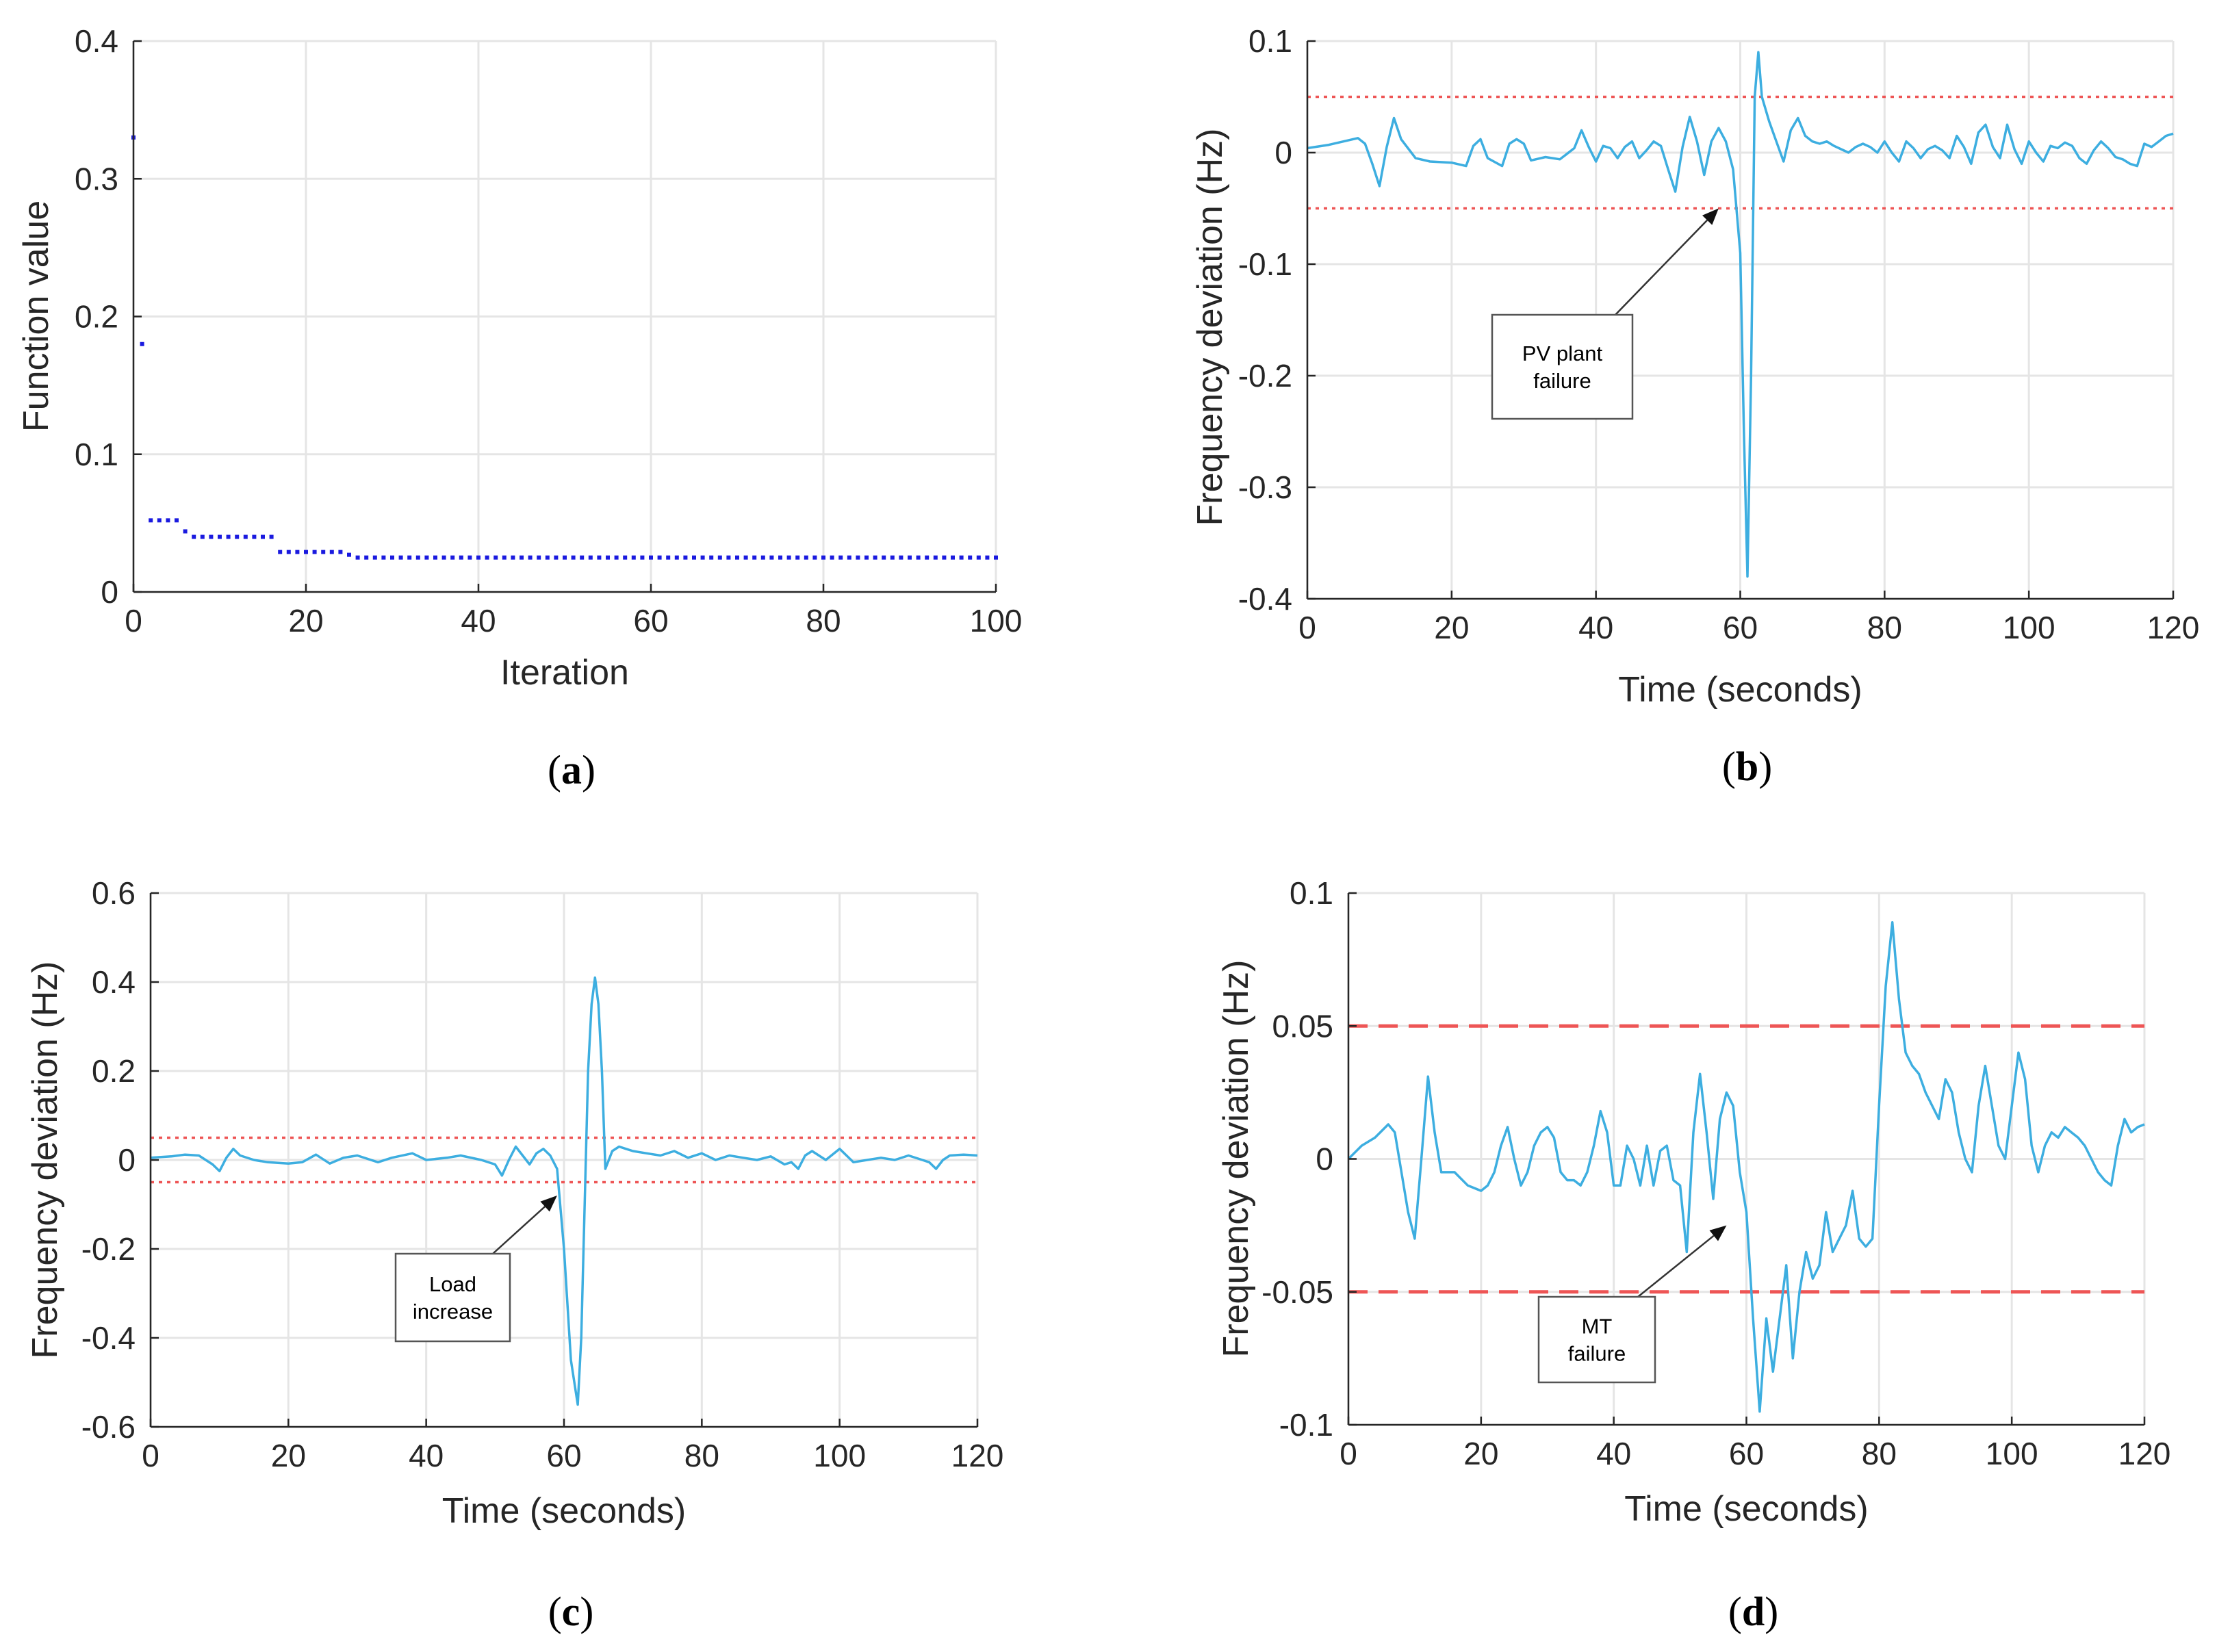 This screenshot has height=1652, width=2217. I want to click on panel-caption: (a), so click(571, 769).